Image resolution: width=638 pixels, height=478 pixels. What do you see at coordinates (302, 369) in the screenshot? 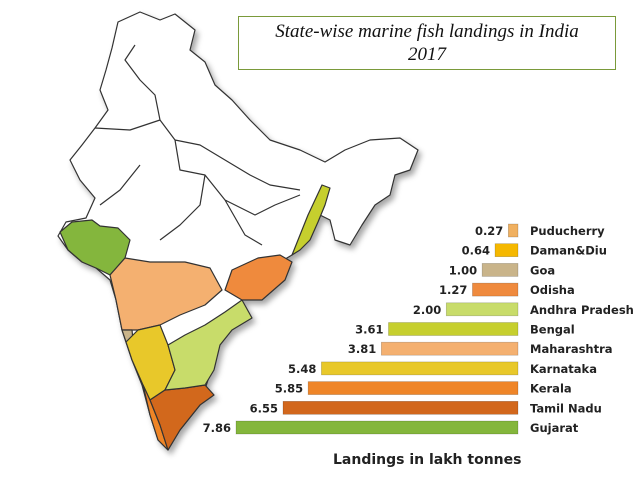
I see `bar-value-label: 5.48` at bounding box center [302, 369].